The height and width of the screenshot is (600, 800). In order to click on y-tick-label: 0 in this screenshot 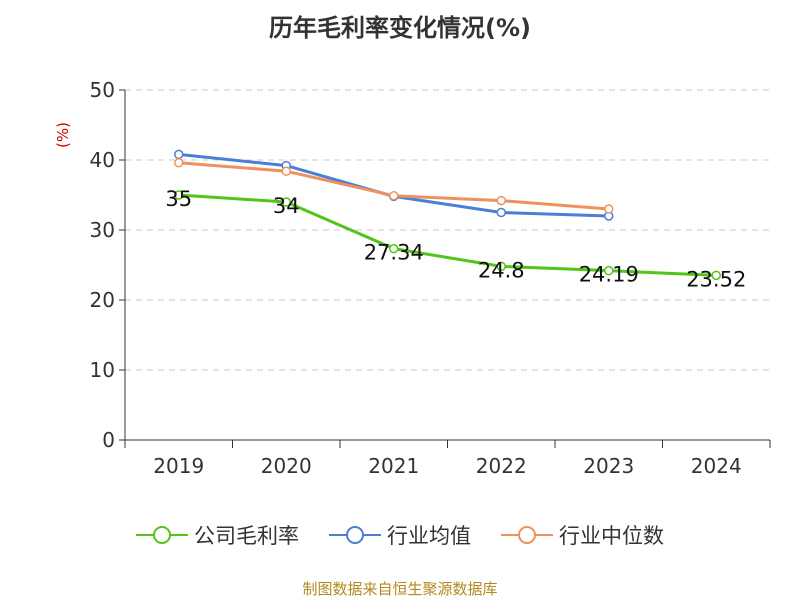, I will do `click(108, 440)`.